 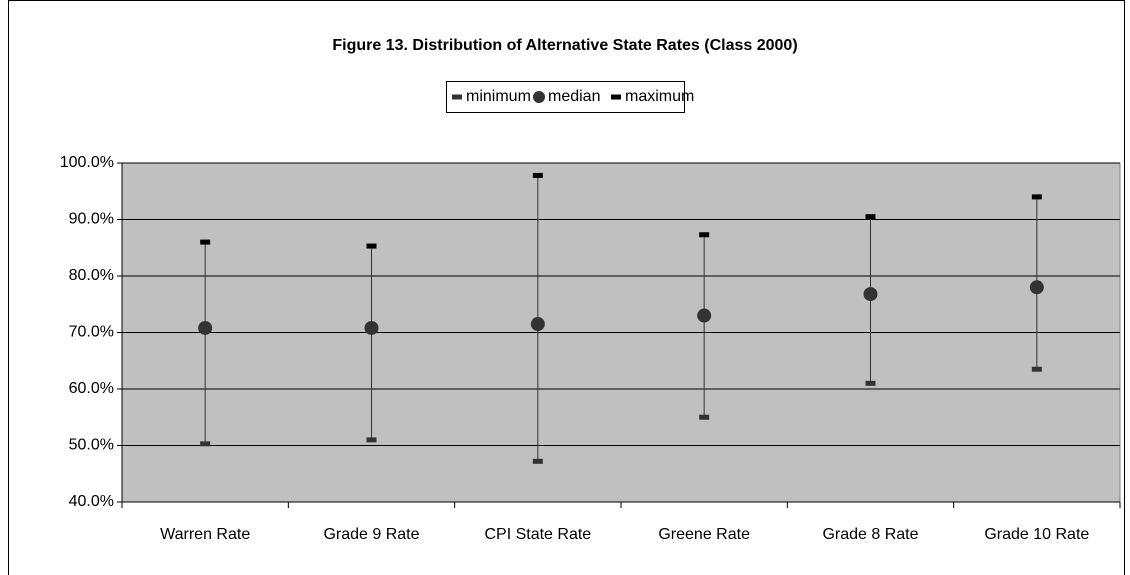 What do you see at coordinates (87, 162) in the screenshot?
I see `y-tick-label: 100.0%` at bounding box center [87, 162].